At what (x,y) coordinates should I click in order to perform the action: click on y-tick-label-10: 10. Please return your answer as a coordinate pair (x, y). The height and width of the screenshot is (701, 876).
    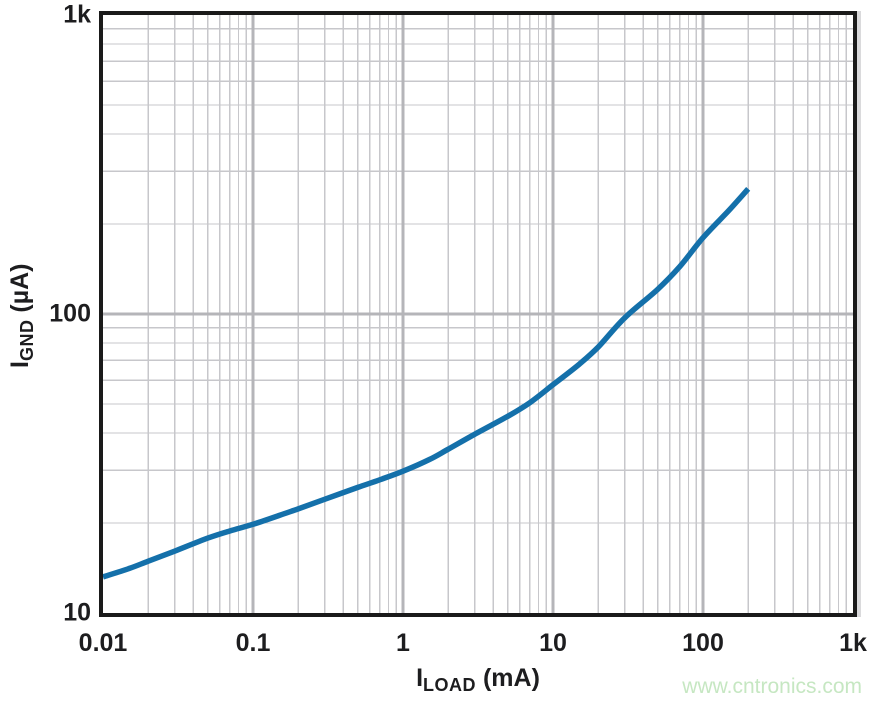
    Looking at the image, I should click on (77, 612).